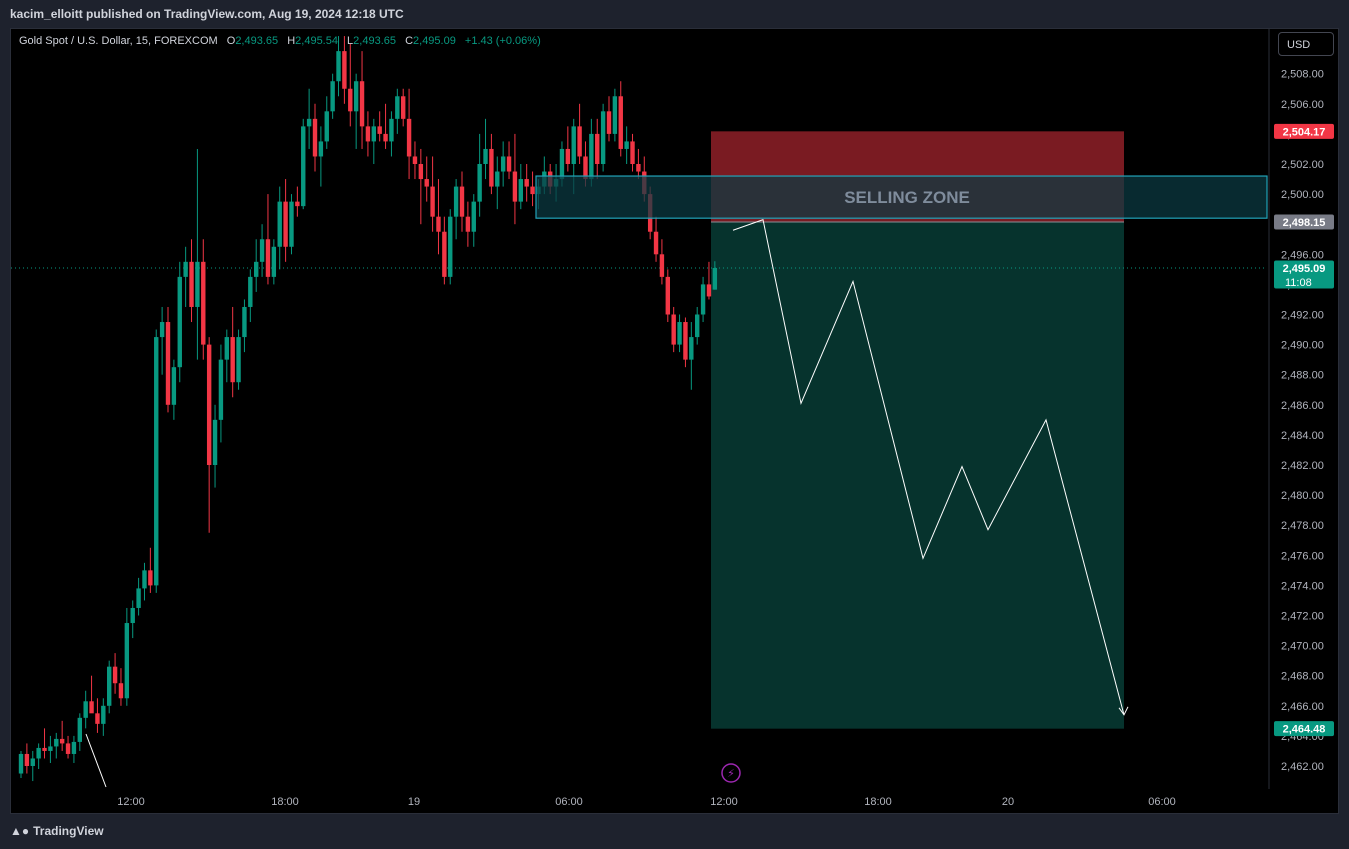 The width and height of the screenshot is (1349, 849). What do you see at coordinates (1302, 496) in the screenshot?
I see `y-tick-label: 2,480.00` at bounding box center [1302, 496].